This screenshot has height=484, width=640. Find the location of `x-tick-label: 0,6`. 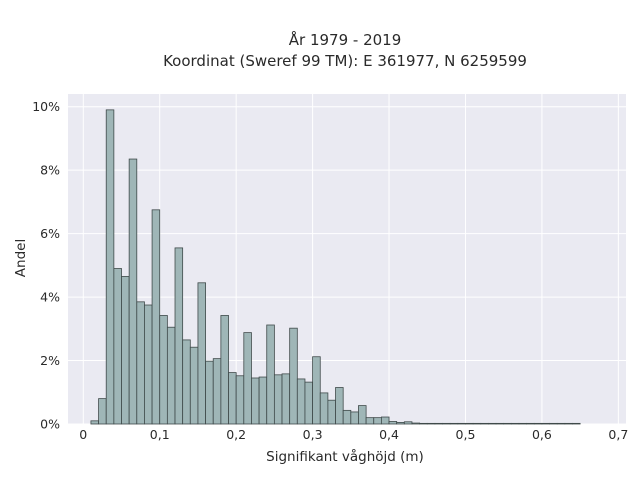

x-tick-label: 0,6 is located at coordinates (542, 434).